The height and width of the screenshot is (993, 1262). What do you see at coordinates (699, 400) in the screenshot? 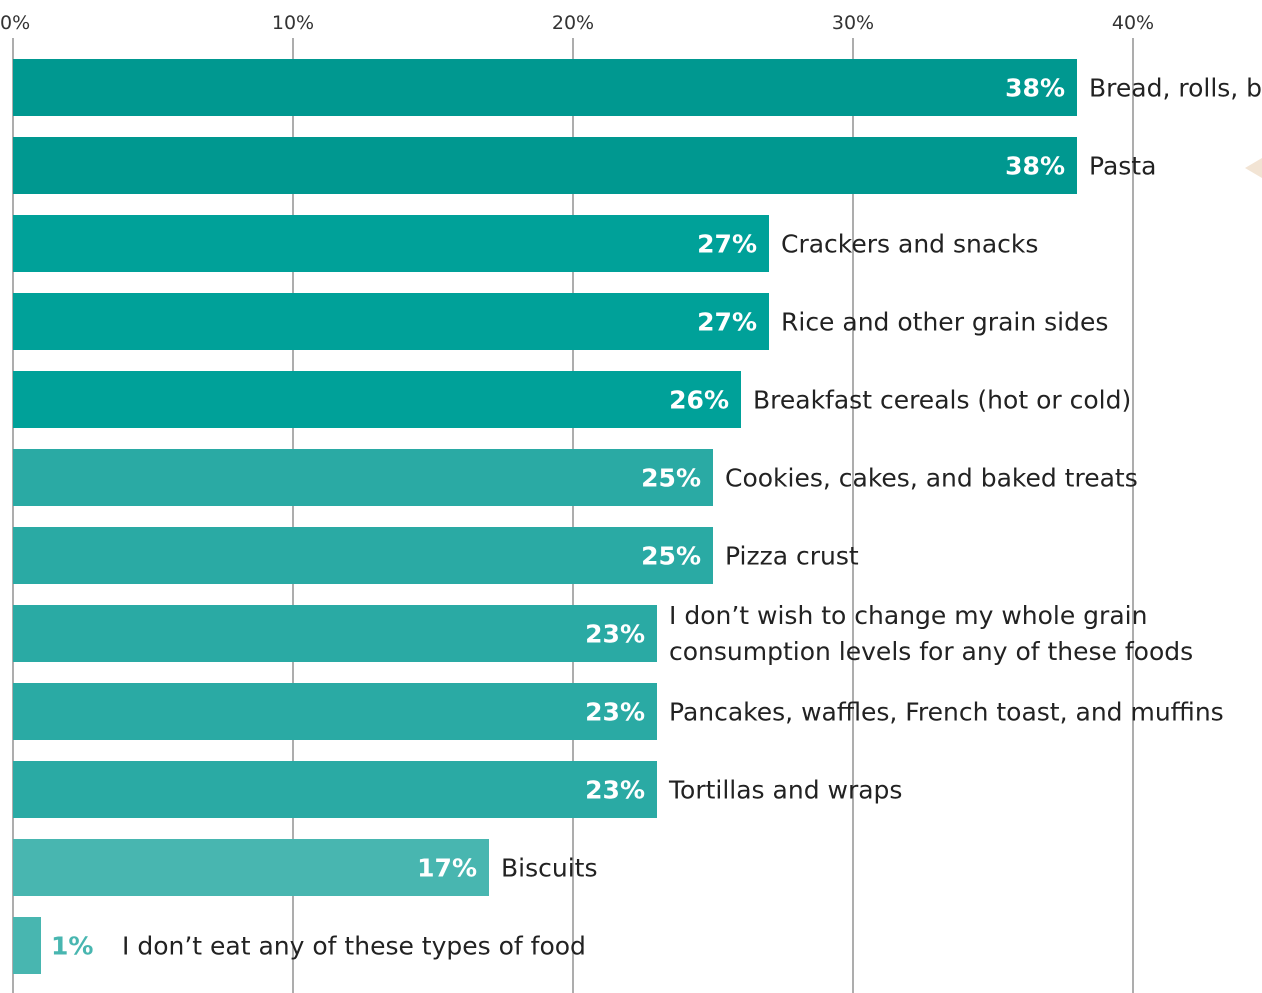
I see `value-label: 26%` at bounding box center [699, 400].